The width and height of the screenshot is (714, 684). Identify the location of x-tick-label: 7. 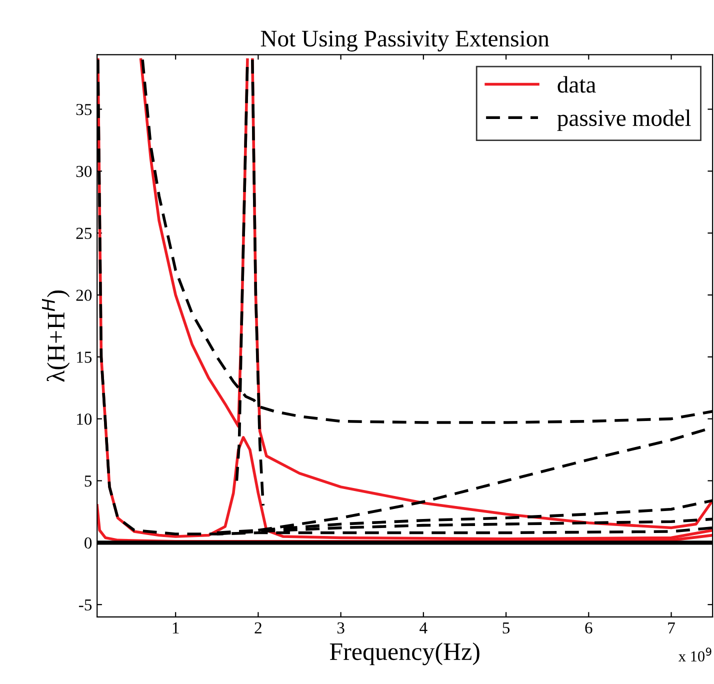
(671, 628).